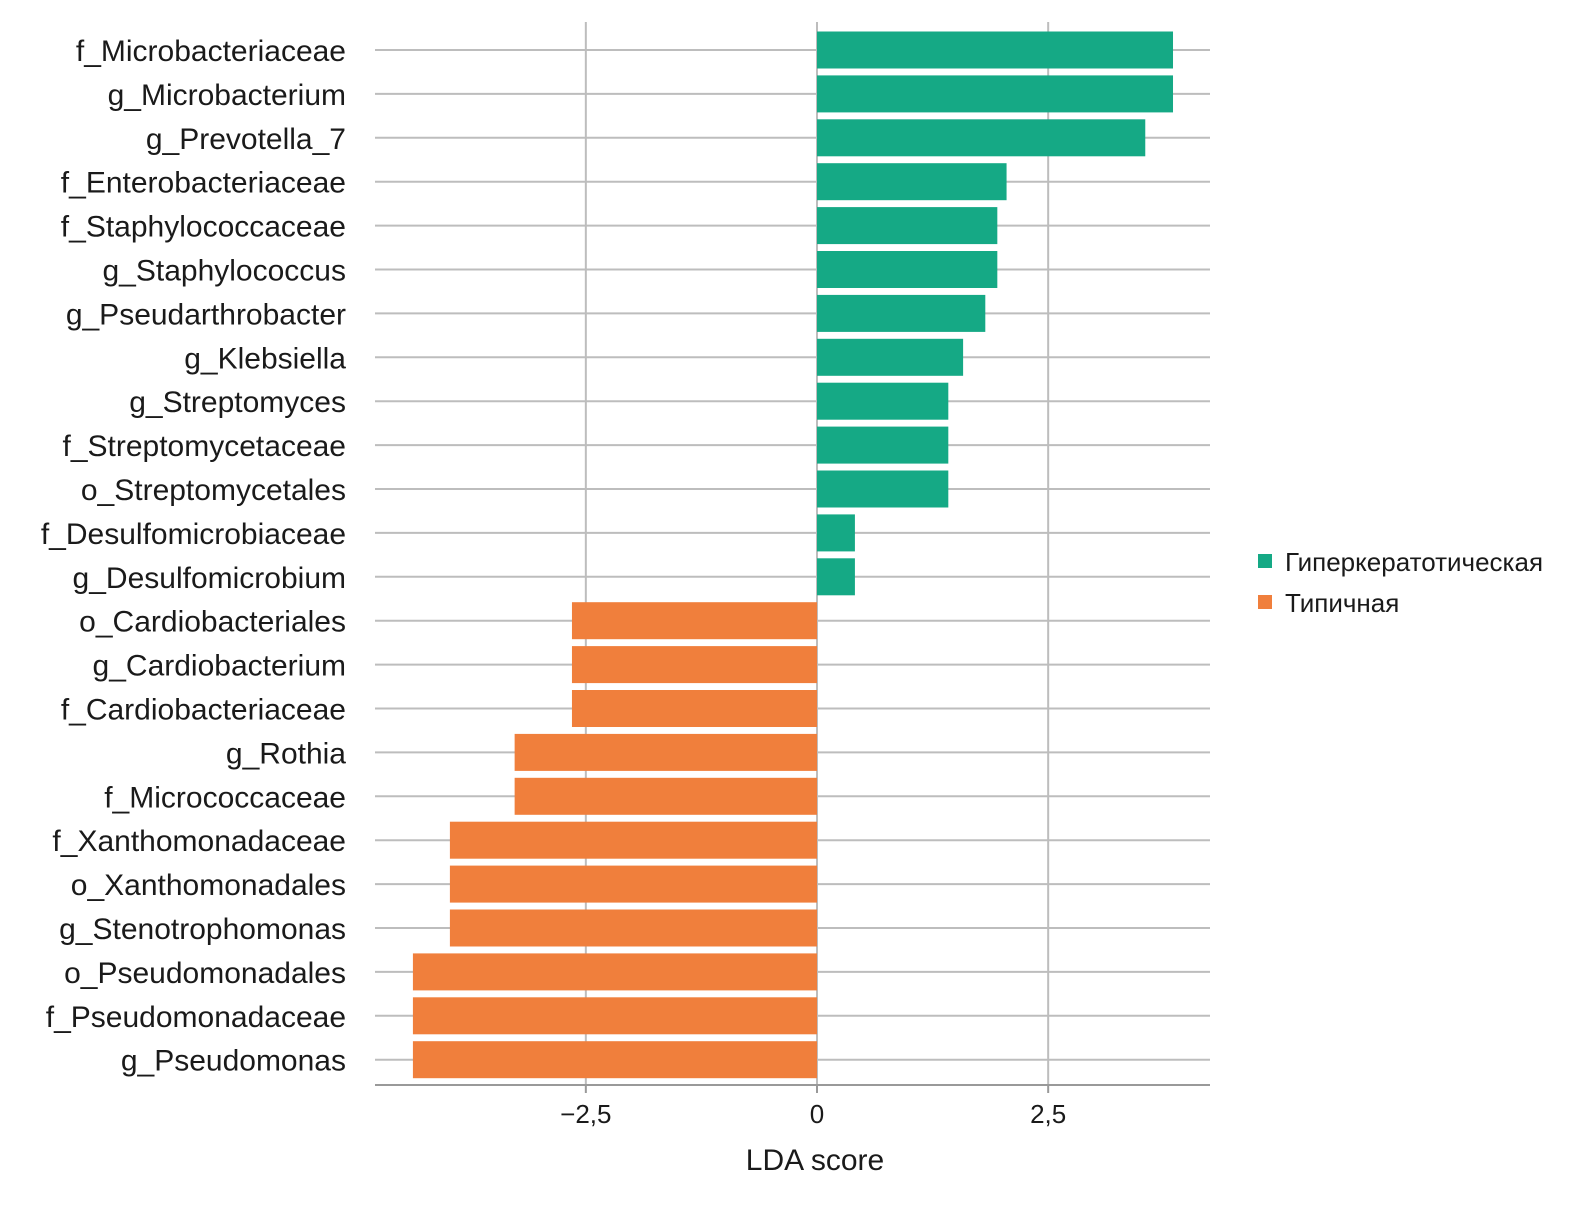 This screenshot has height=1221, width=1590. I want to click on category-label: f_Streptomycetaceae, so click(205, 446).